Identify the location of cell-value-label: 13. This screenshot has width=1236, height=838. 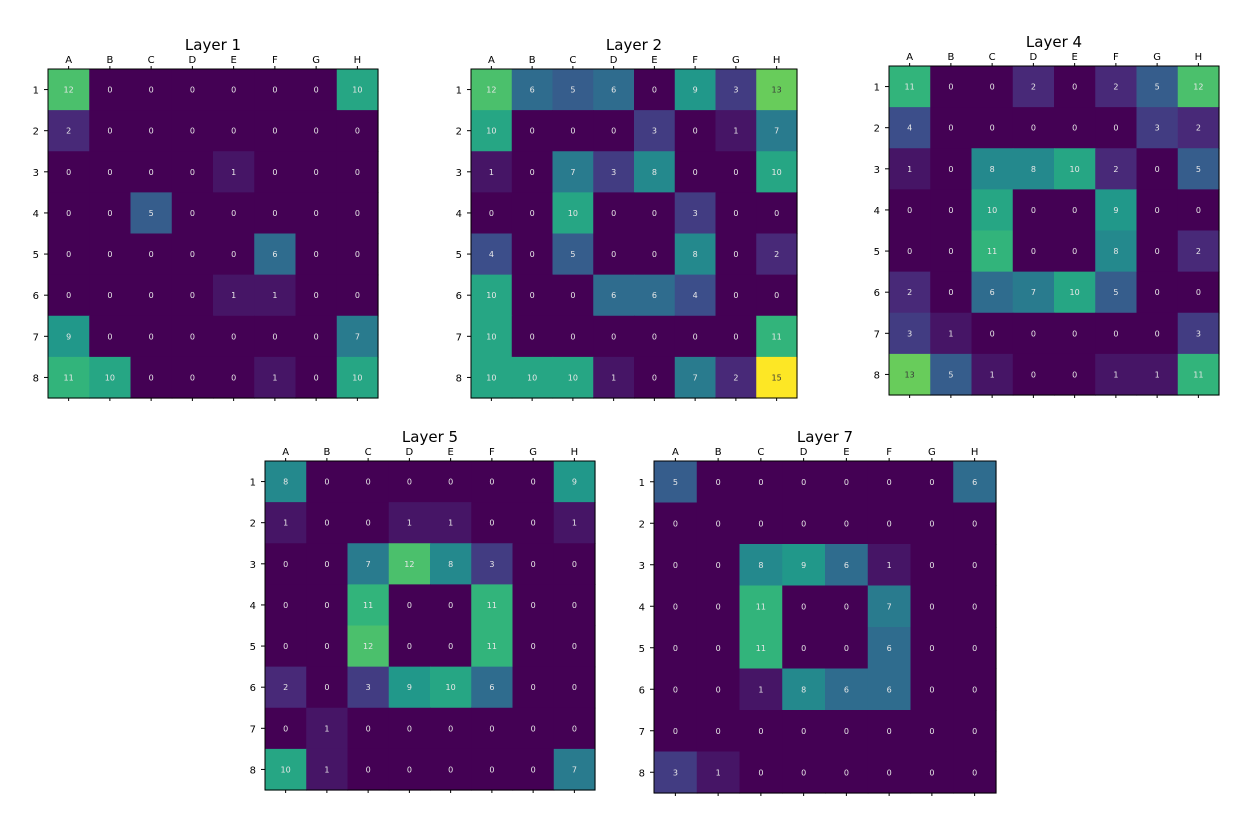
(910, 374).